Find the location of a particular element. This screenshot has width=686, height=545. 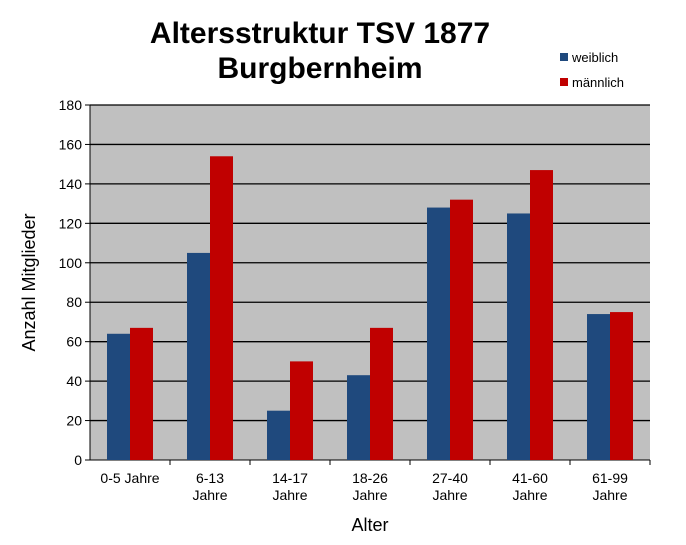

legend-label: männlich is located at coordinates (598, 82).